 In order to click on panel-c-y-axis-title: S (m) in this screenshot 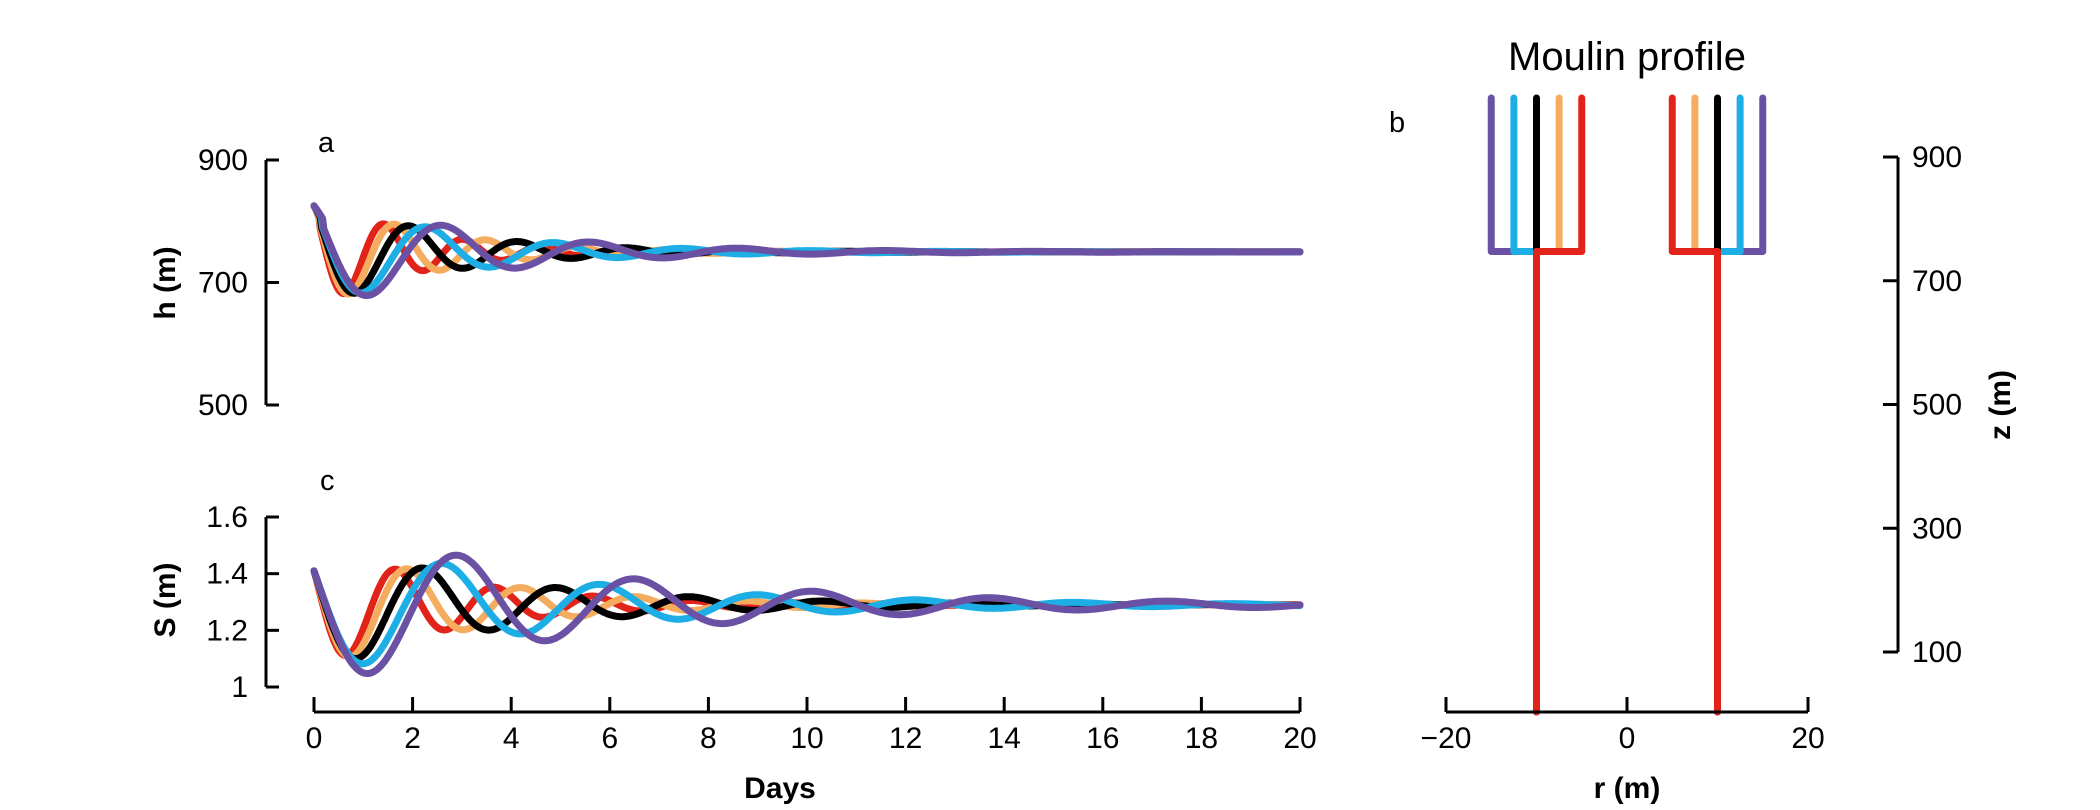, I will do `click(165, 600)`.